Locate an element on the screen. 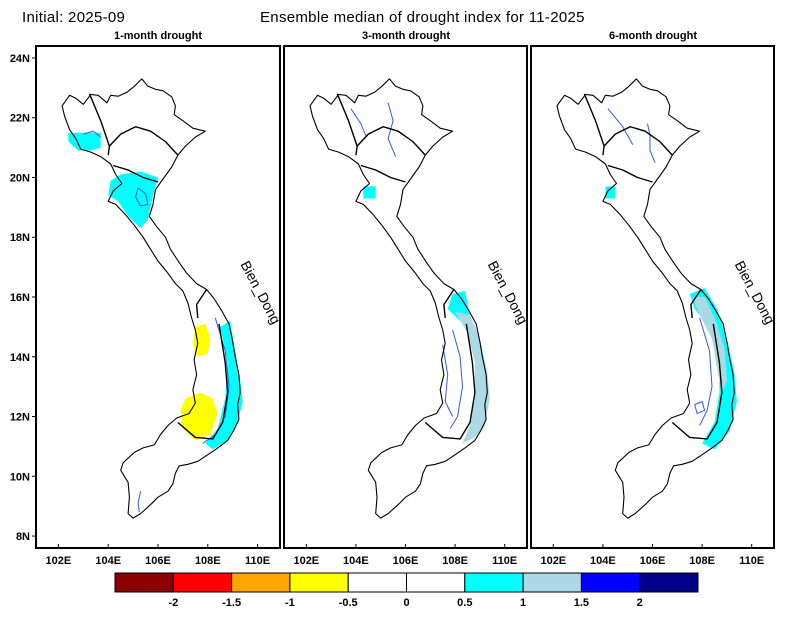 This screenshot has height=618, width=800. colorbar: -2 -1.5 -1 -0.5 0 0.5 1 1.5 2 is located at coordinates (406, 591).